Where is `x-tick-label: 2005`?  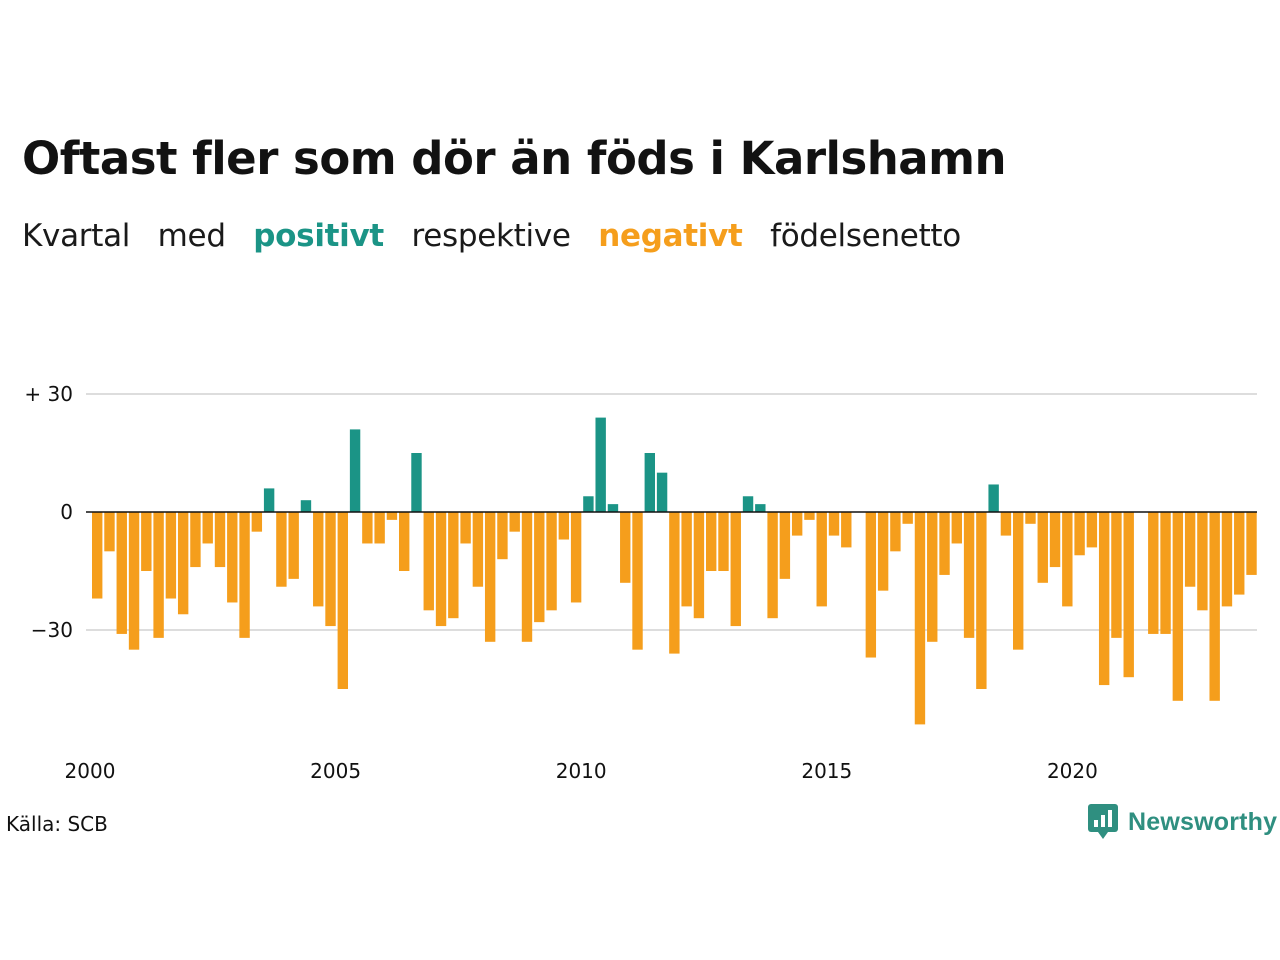 x-tick-label: 2005 is located at coordinates (335, 771).